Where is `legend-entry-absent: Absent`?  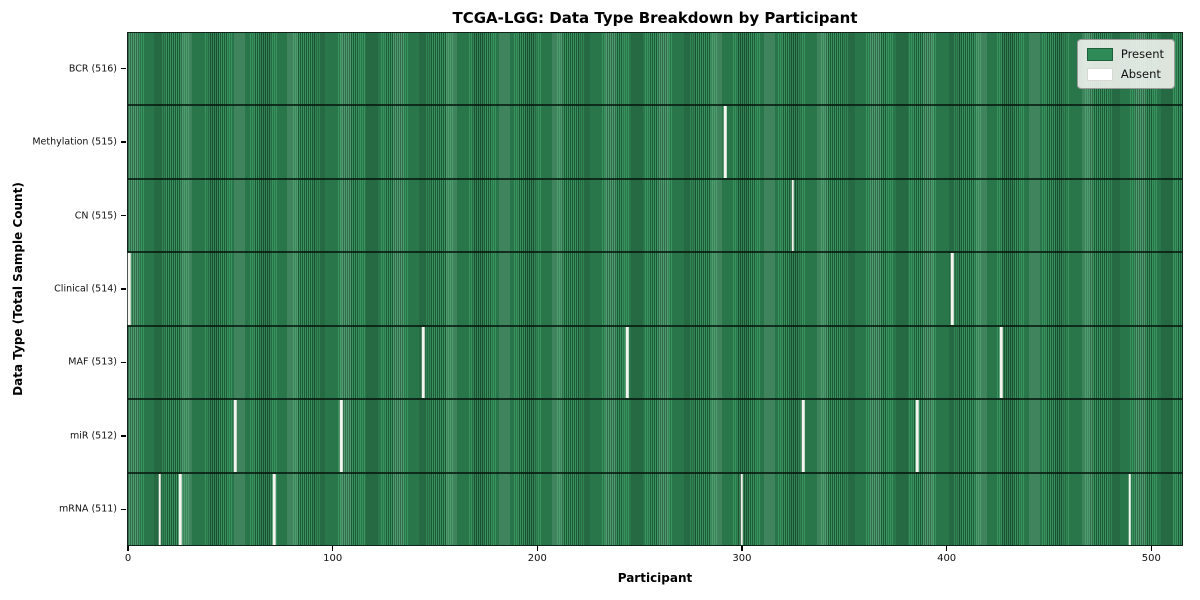 legend-entry-absent: Absent is located at coordinates (1125, 74).